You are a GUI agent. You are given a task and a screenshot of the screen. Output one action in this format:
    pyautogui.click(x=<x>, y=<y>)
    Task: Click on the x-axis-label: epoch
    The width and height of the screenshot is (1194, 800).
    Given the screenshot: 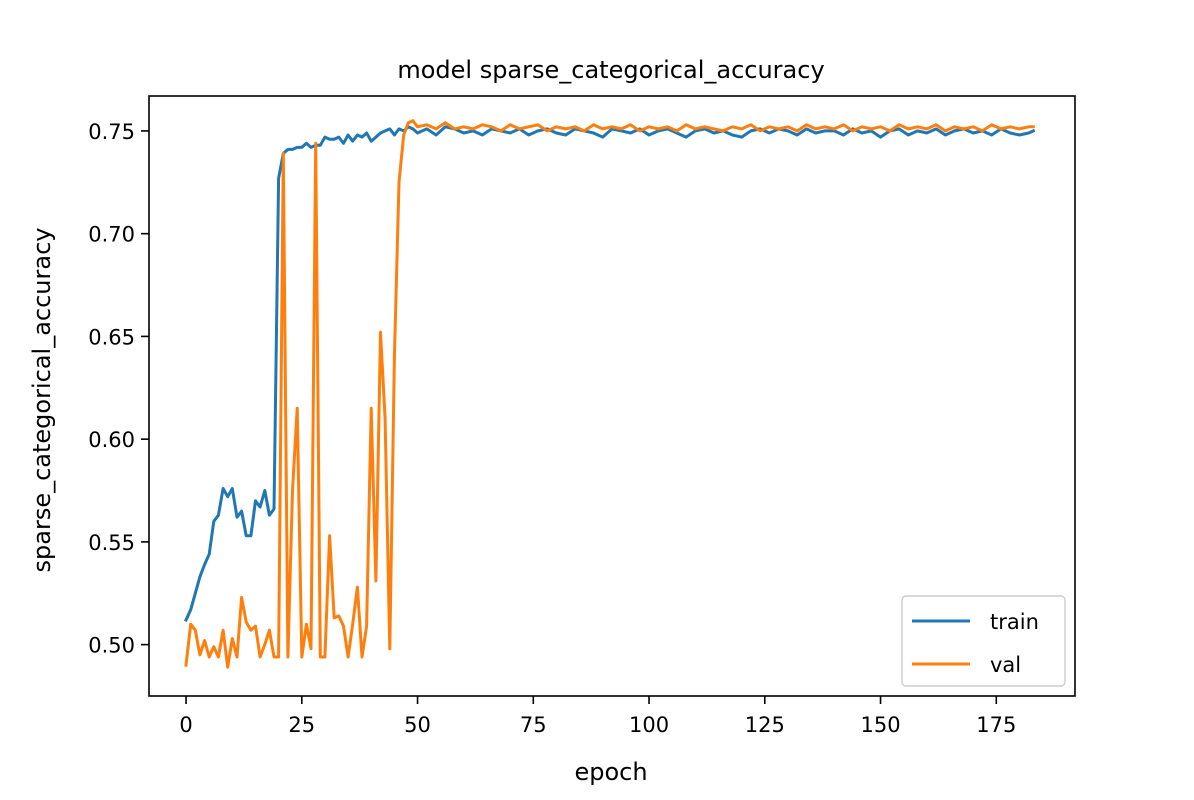 What is the action you would take?
    pyautogui.click(x=610, y=772)
    